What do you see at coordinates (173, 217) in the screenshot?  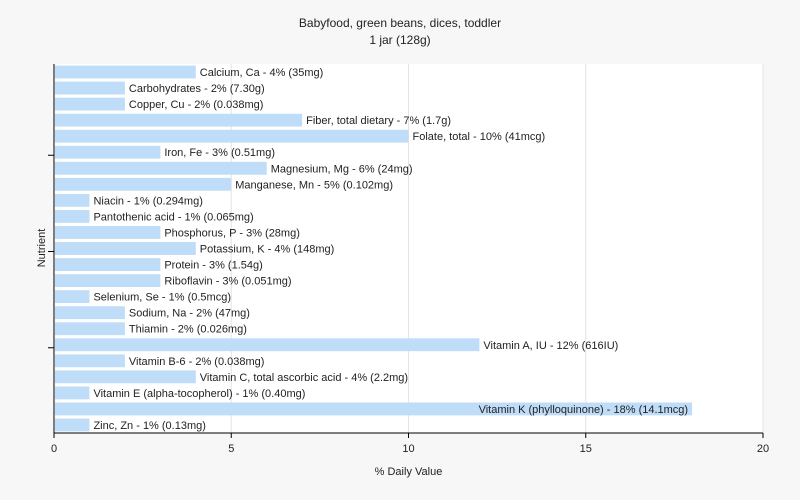 I see `bar-value-label: Pantothenic acid - 1% (0.065mg)` at bounding box center [173, 217].